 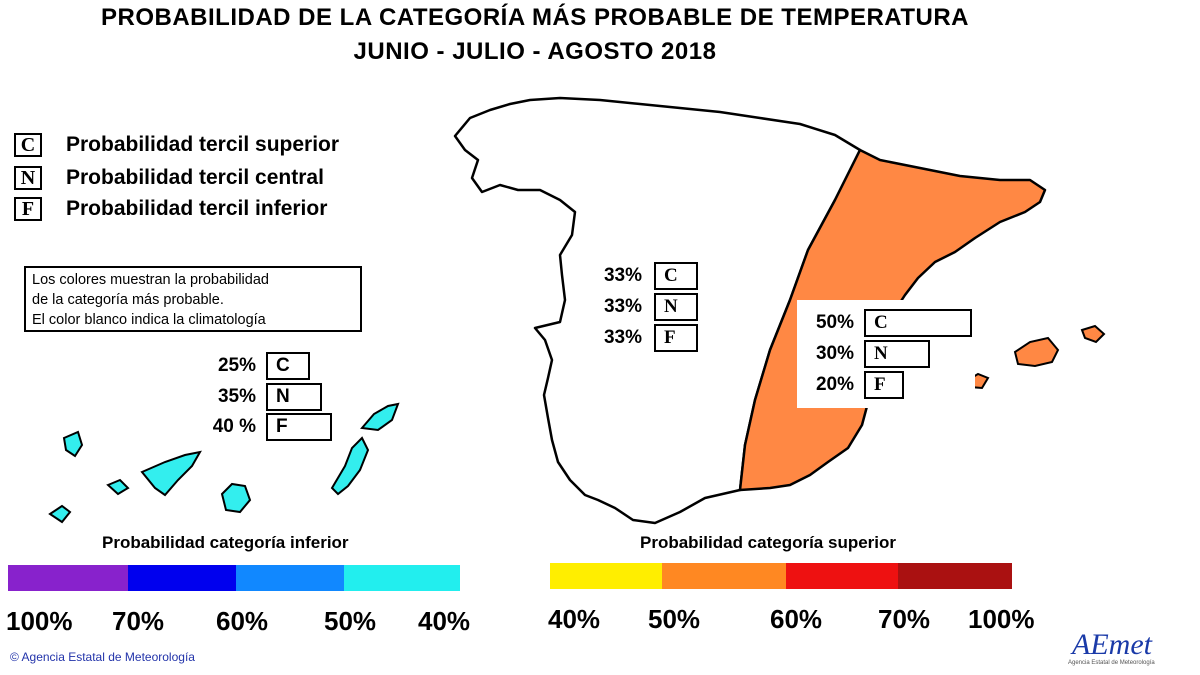 What do you see at coordinates (203, 144) in the screenshot?
I see `legend-label-c: Probabilidad tercil superior` at bounding box center [203, 144].